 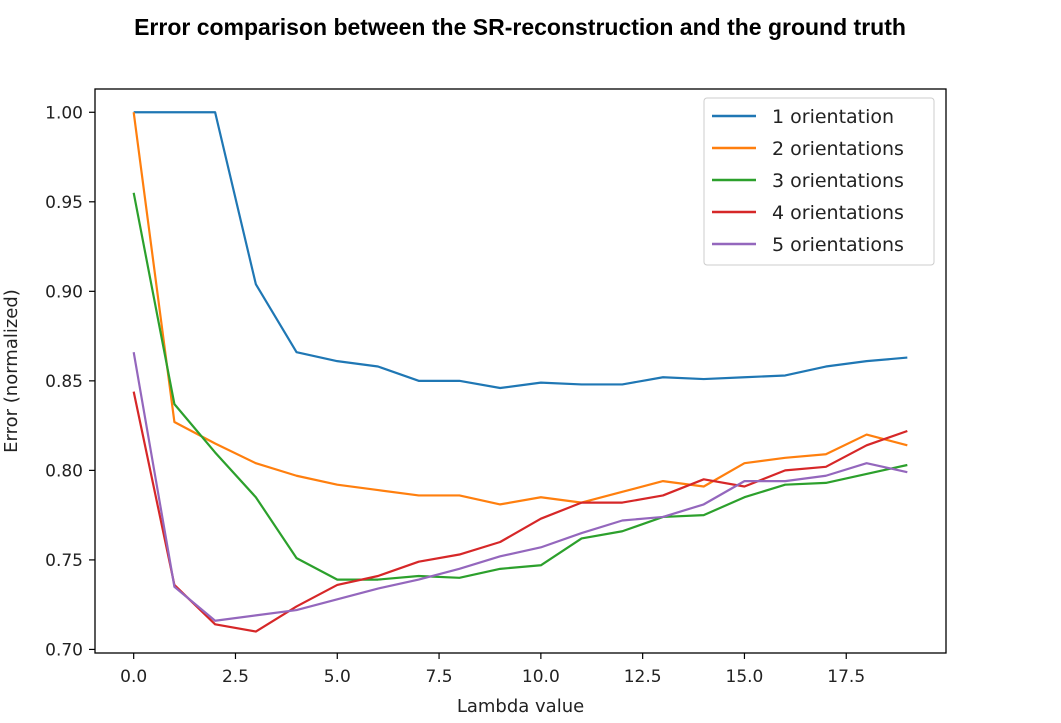 I want to click on y-tick-label: 1.00, so click(x=64, y=113).